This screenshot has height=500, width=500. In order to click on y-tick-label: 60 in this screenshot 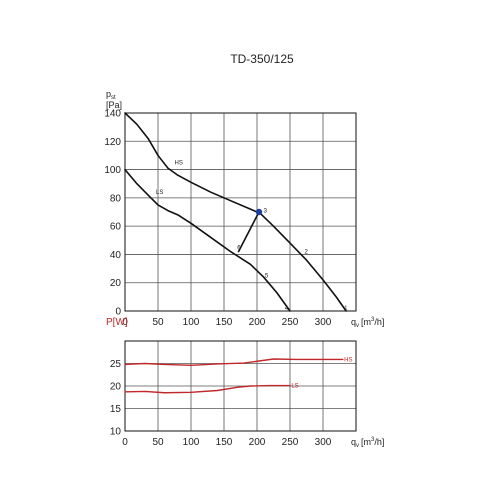, I will do `click(116, 227)`.